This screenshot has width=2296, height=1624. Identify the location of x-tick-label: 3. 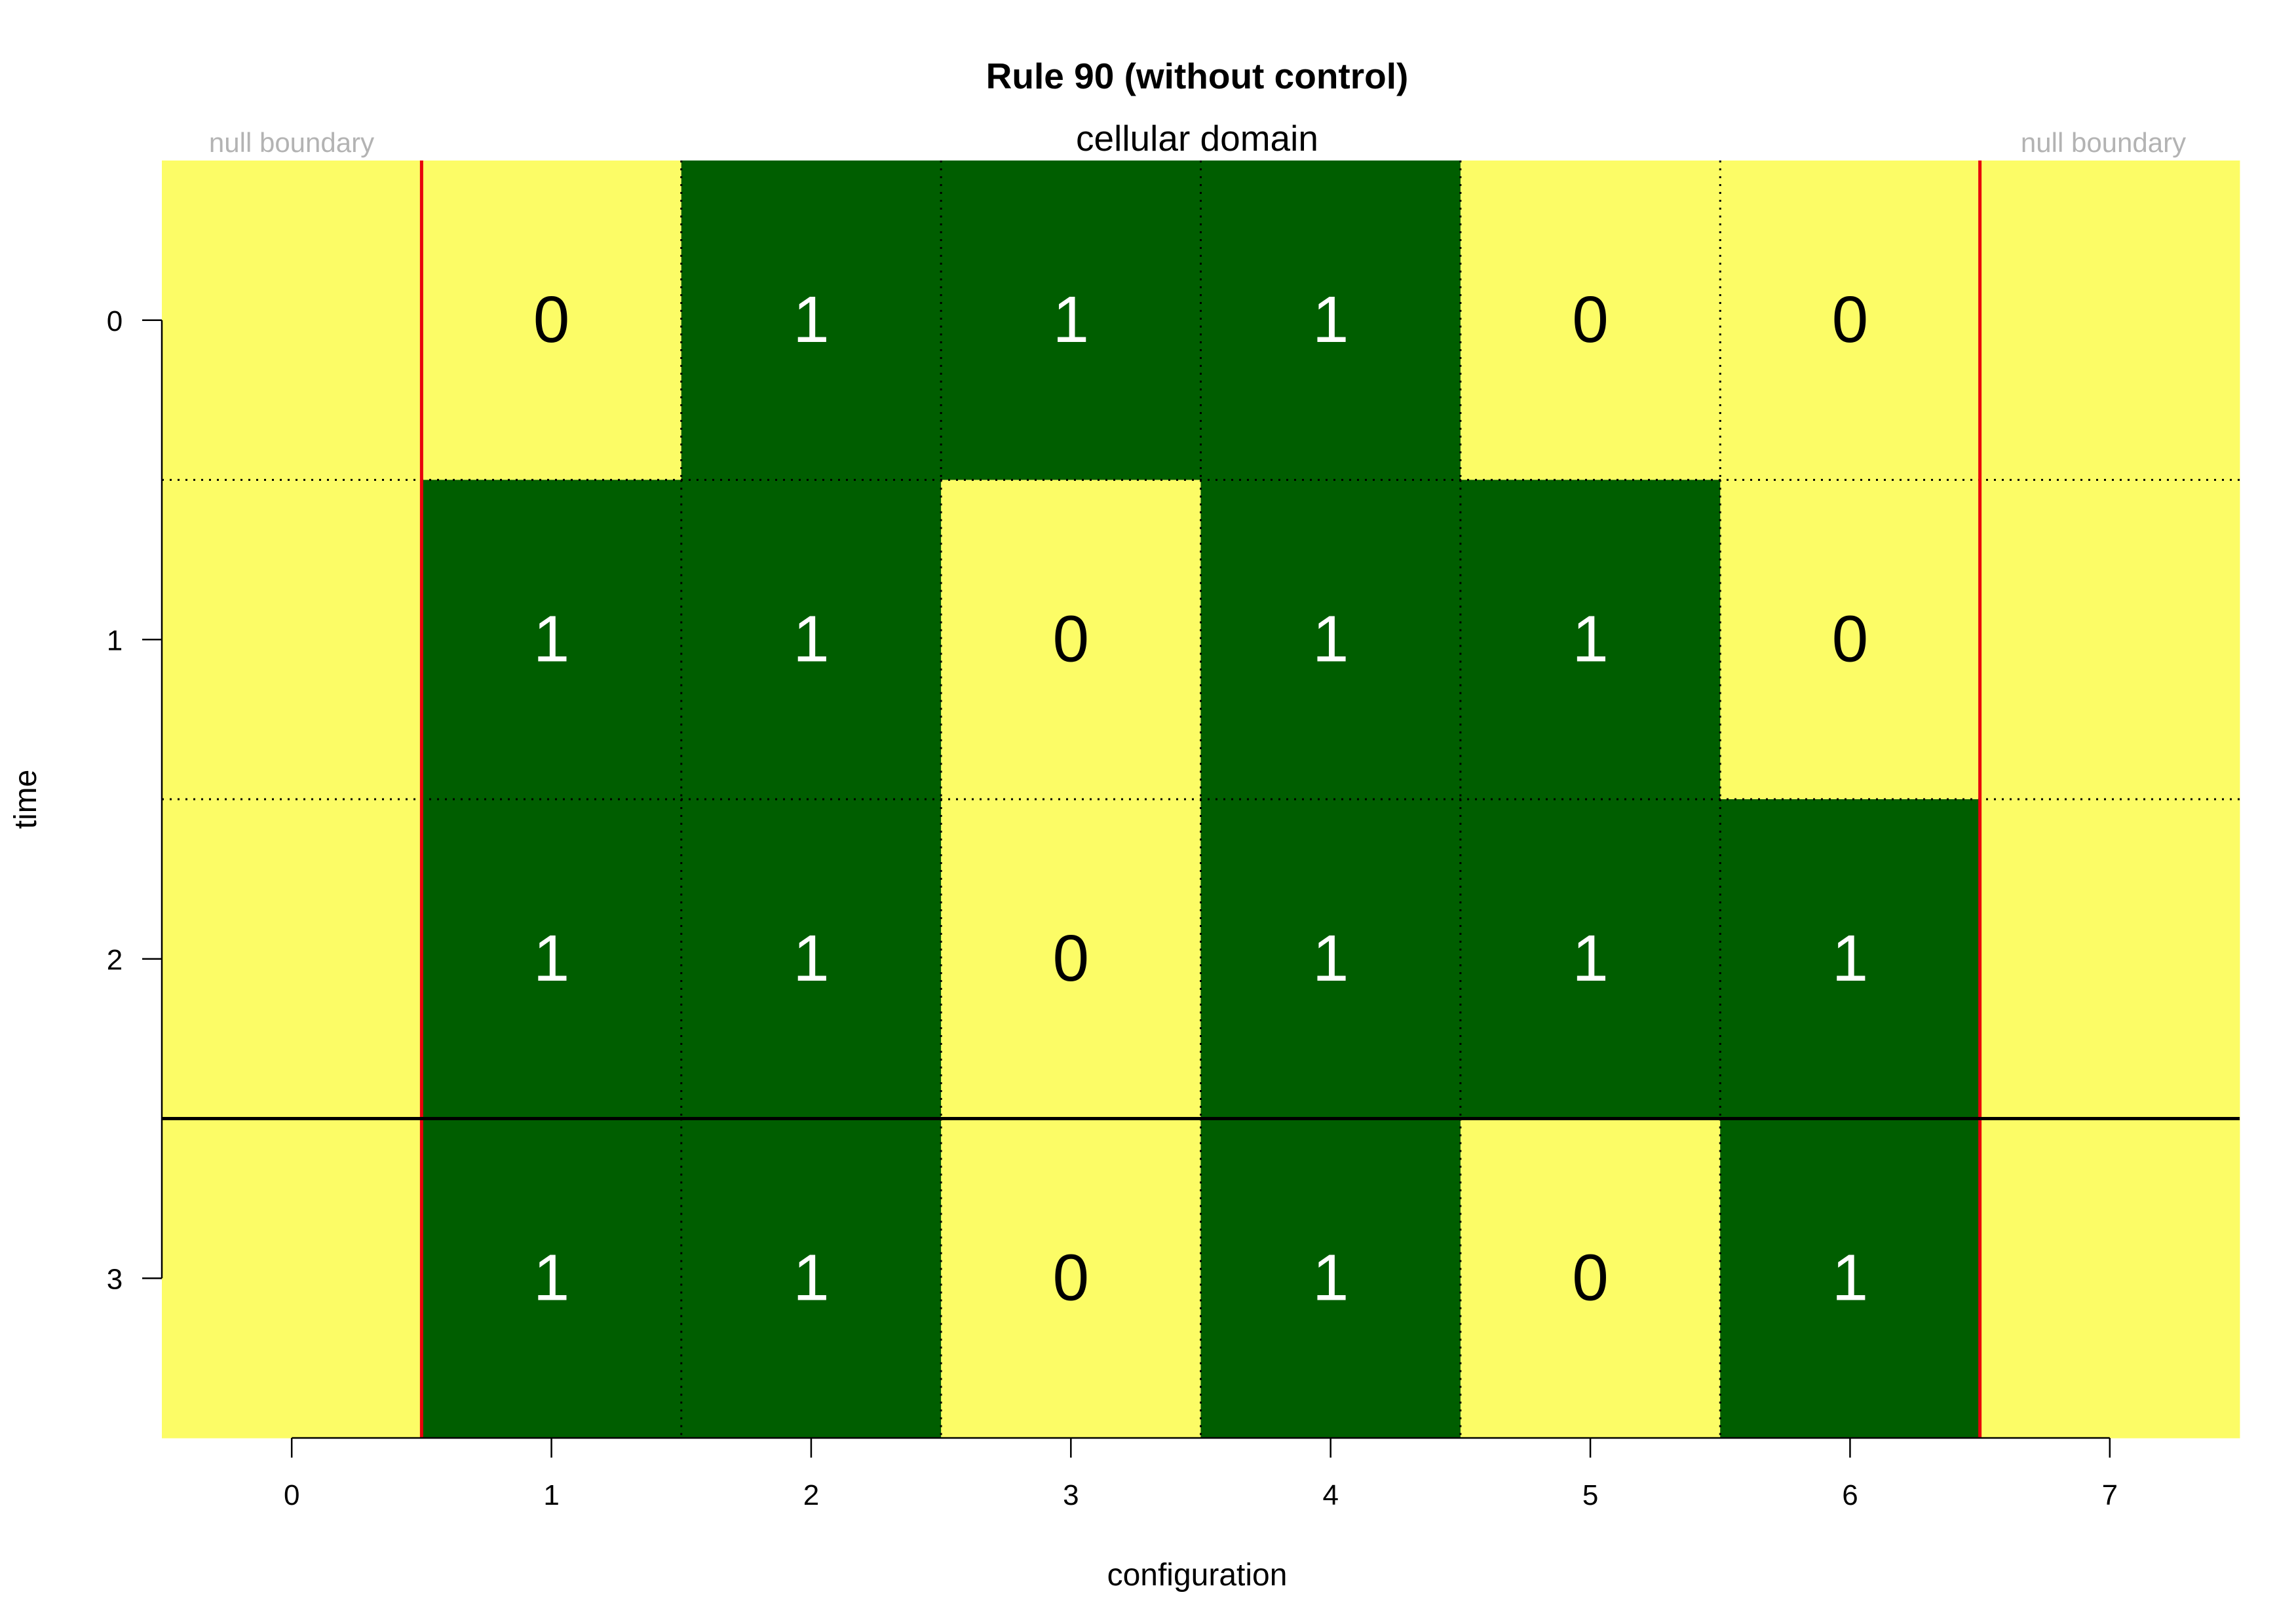
(1071, 1495).